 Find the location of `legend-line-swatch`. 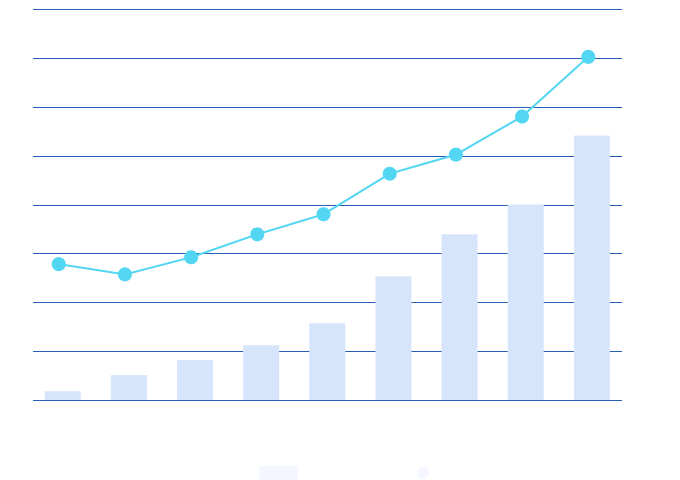

legend-line-swatch is located at coordinates (423, 473).